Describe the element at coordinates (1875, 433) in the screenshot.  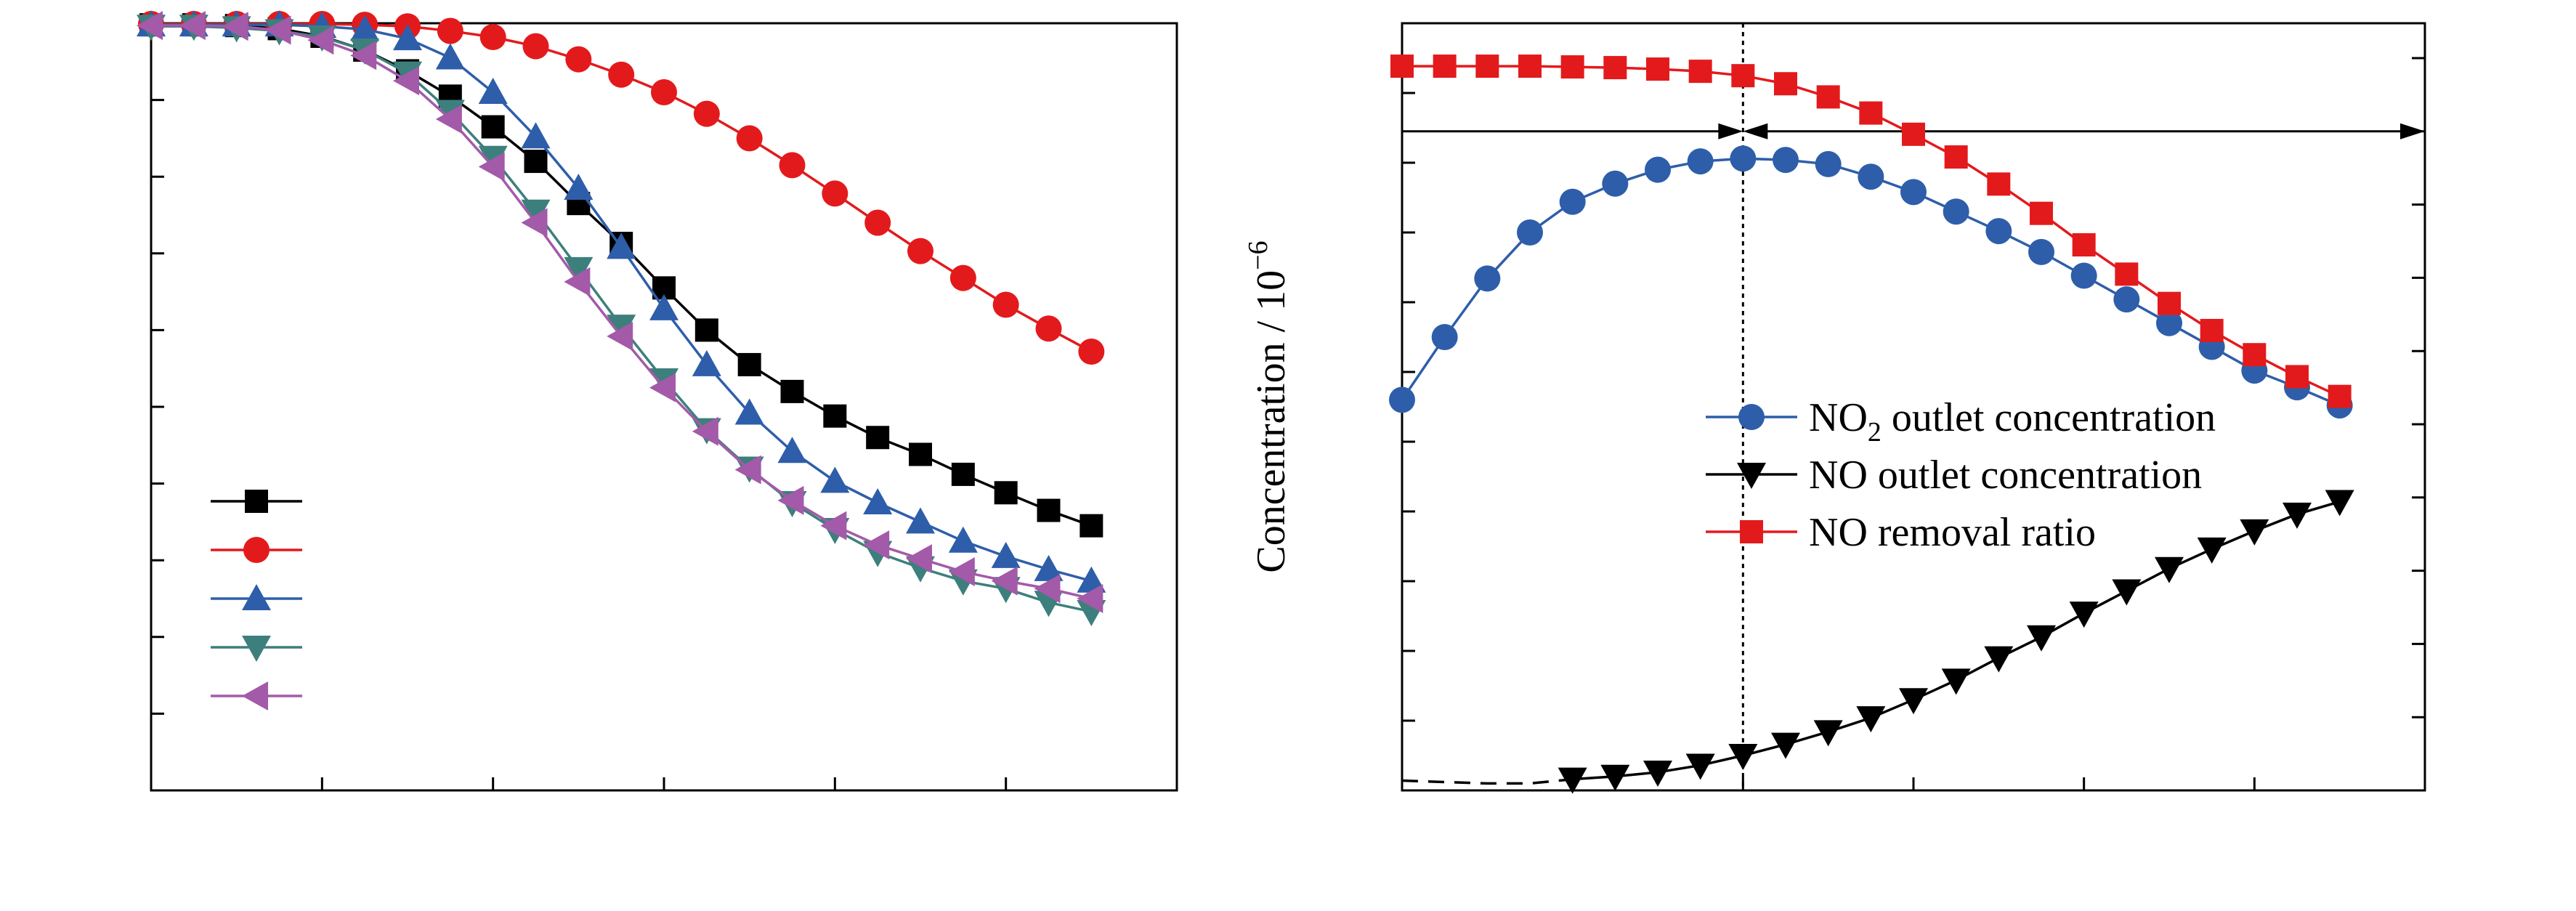
I see `legend-label-b-sub: 2` at that location.